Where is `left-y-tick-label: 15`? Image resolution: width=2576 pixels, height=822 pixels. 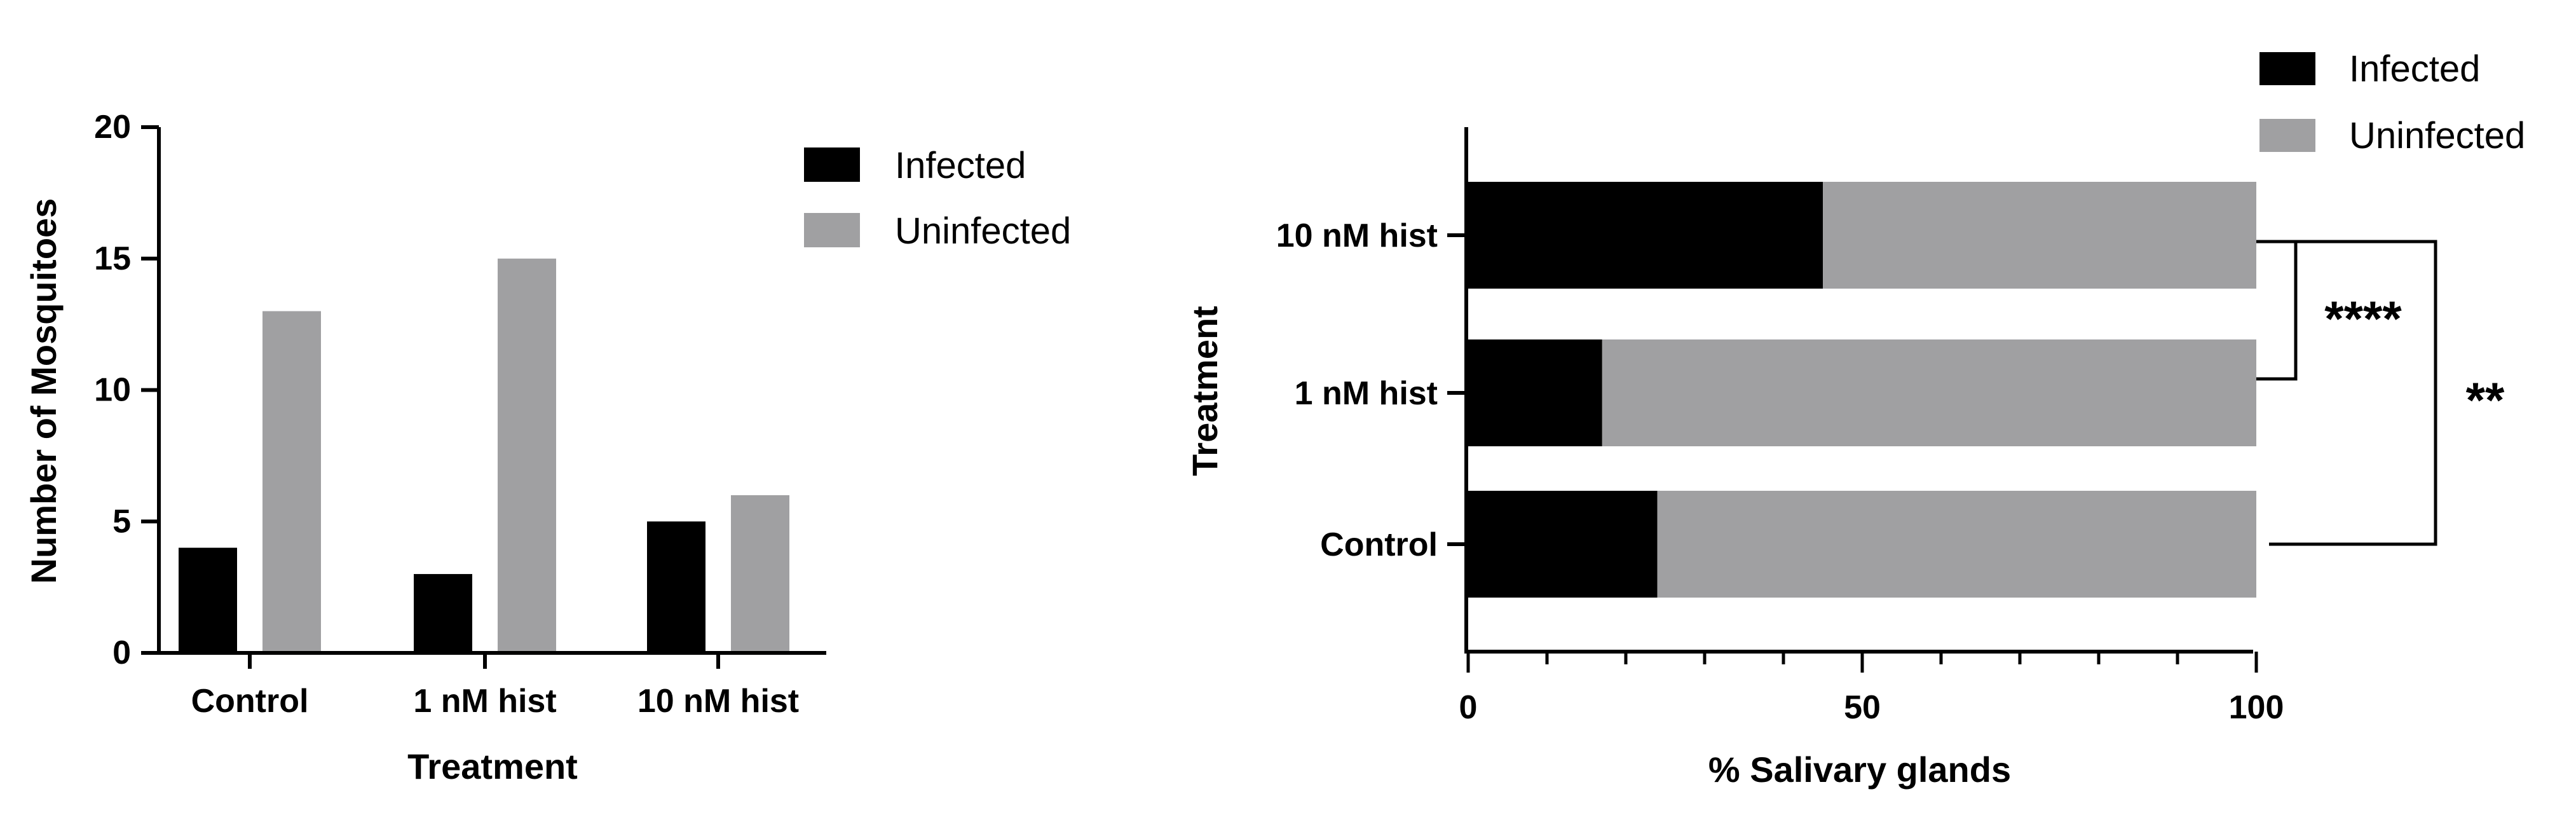 left-y-tick-label: 15 is located at coordinates (112, 258).